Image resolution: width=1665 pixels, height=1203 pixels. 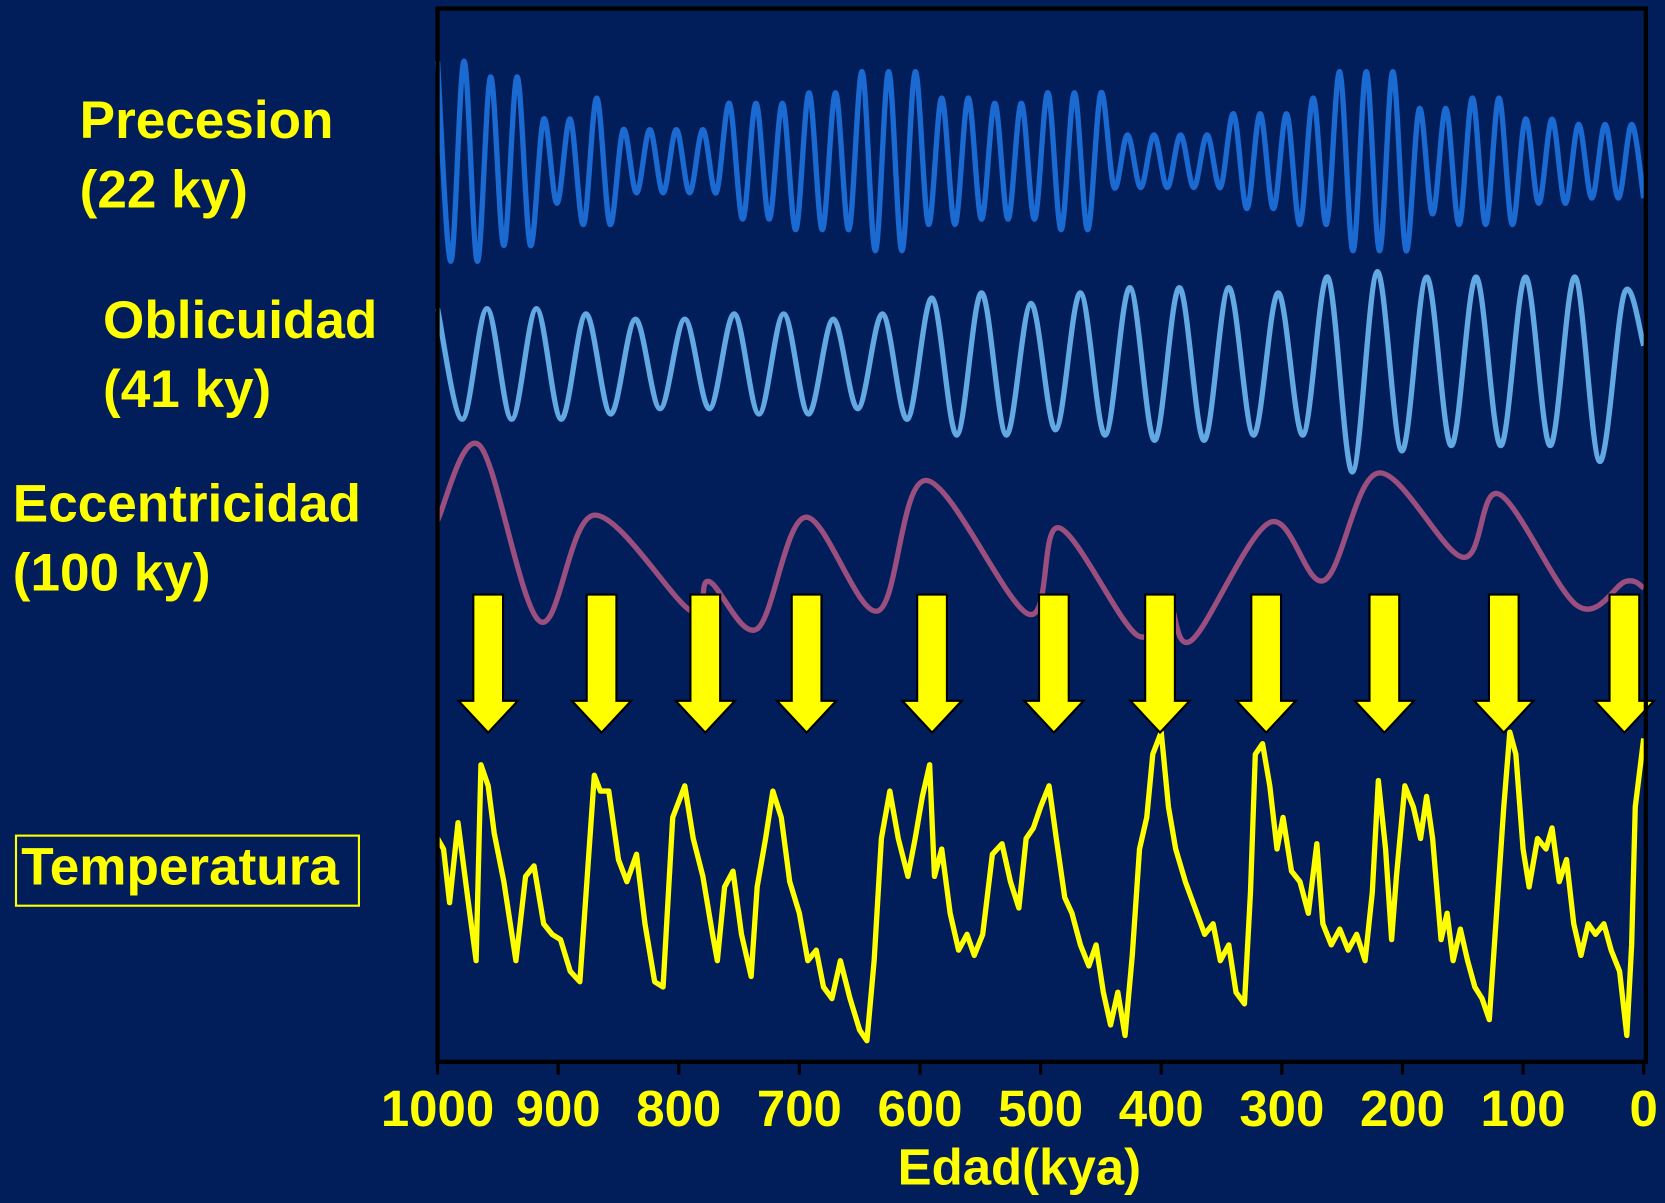 I want to click on series-label: Precesion, so click(x=207, y=120).